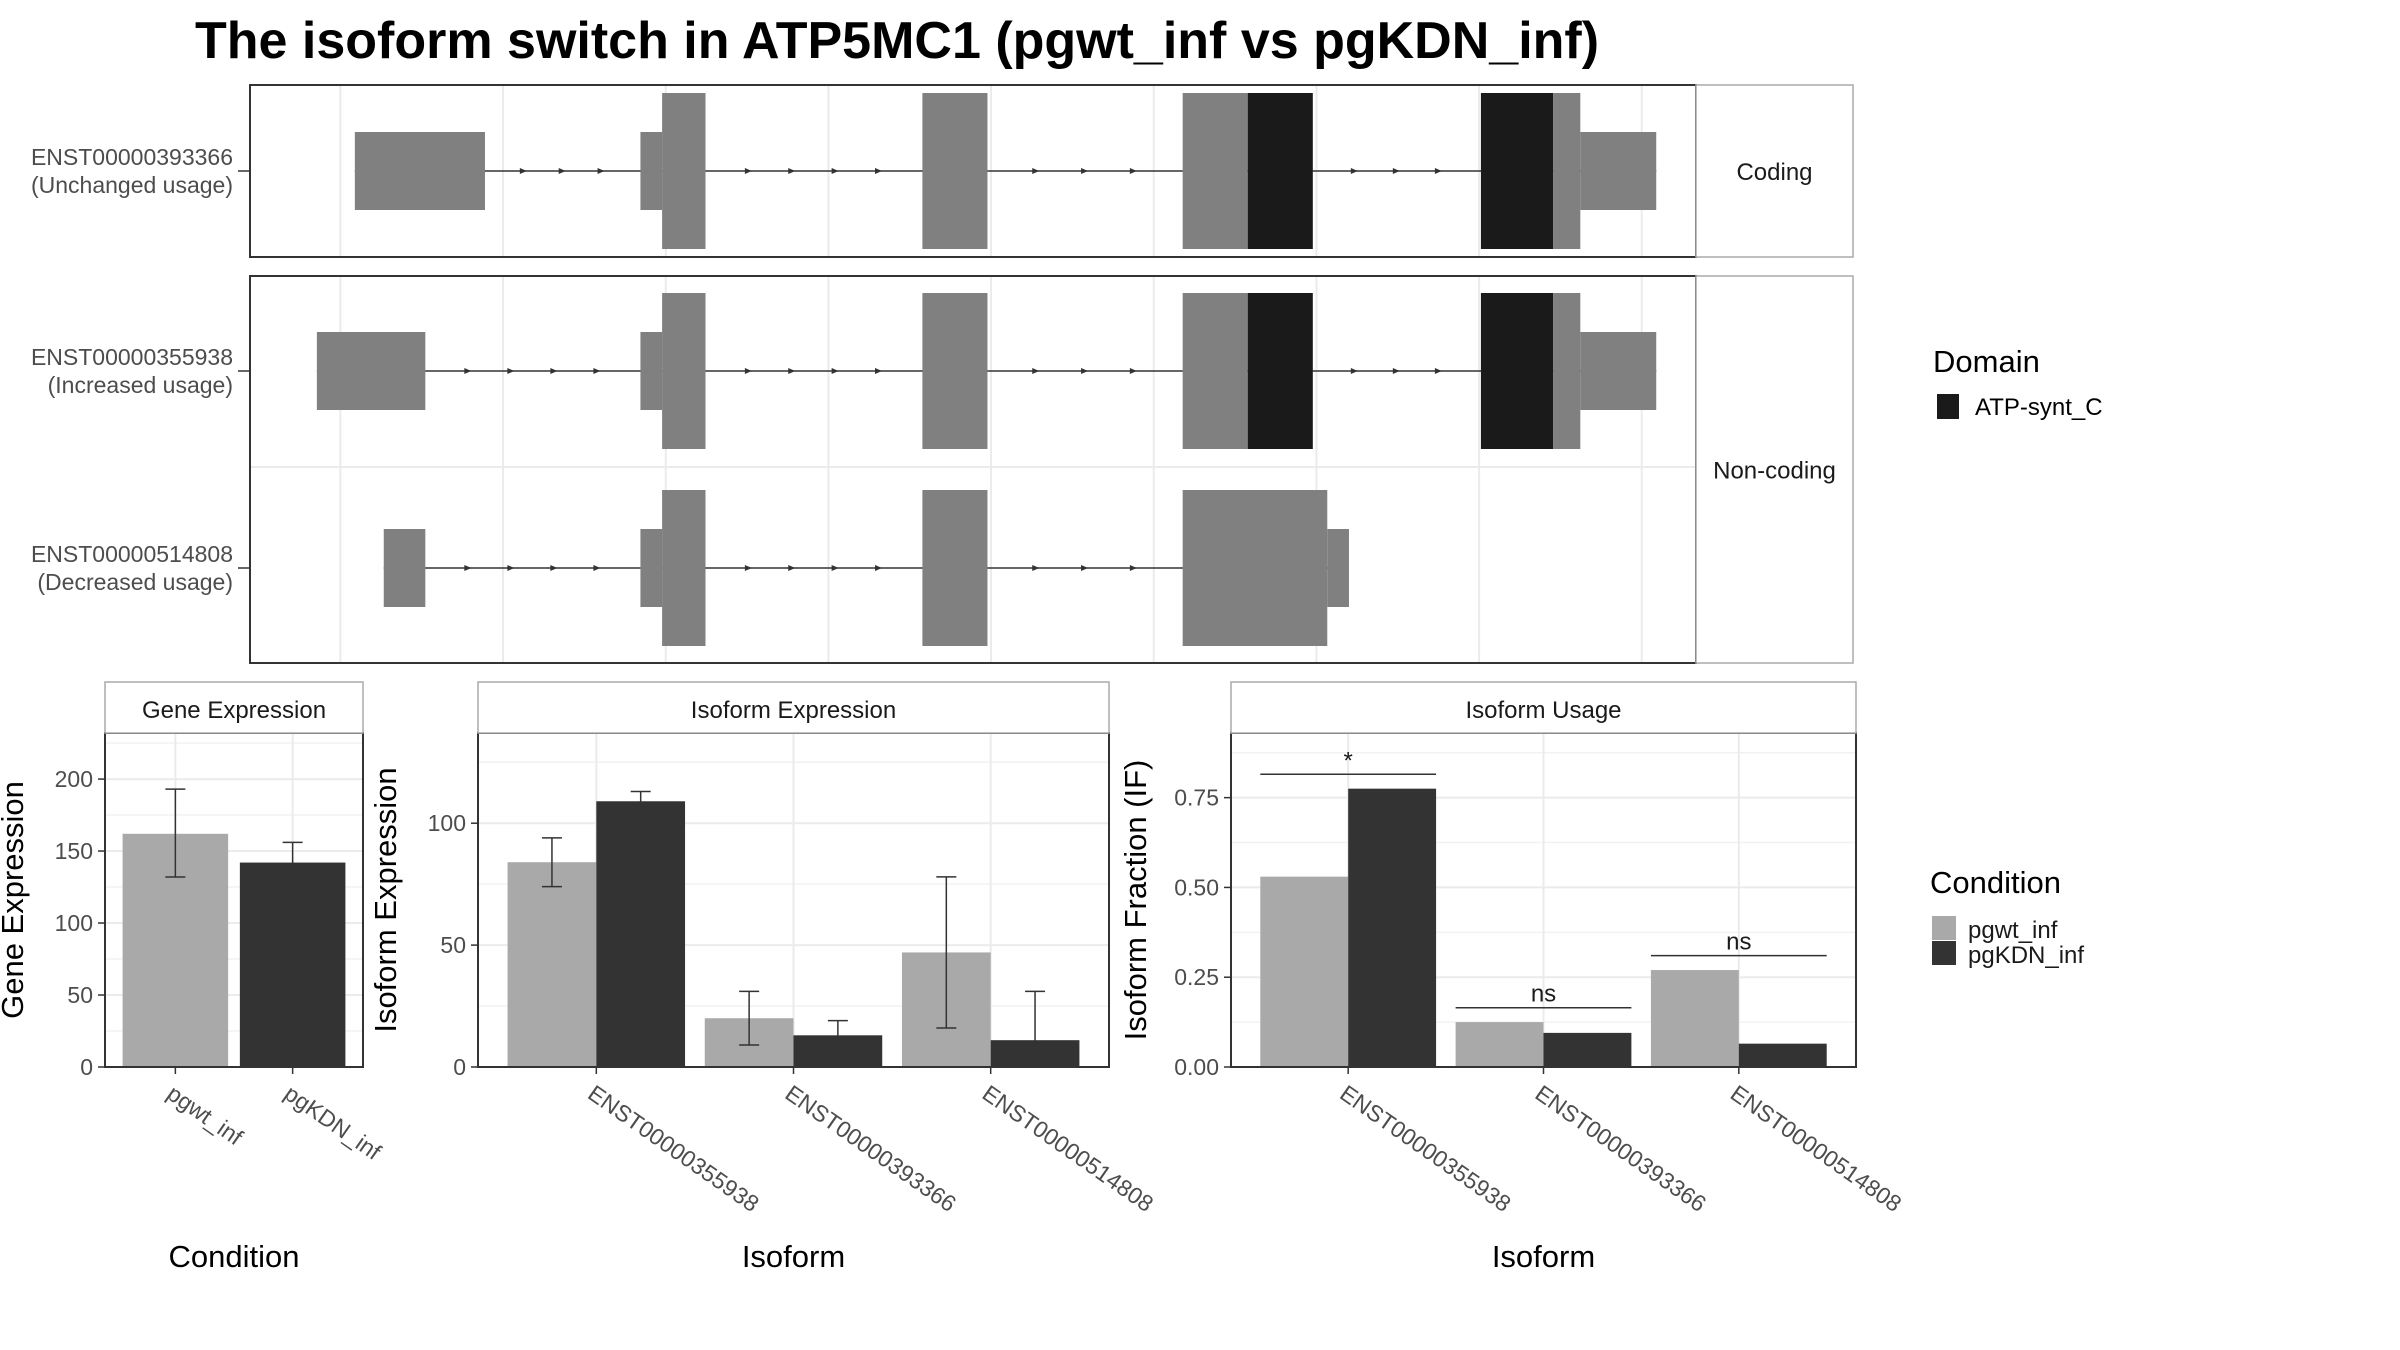 Image resolution: width=2400 pixels, height=1350 pixels. Describe the element at coordinates (205, 1115) in the screenshot. I see `x-tick-label: pgwt_inf` at that location.